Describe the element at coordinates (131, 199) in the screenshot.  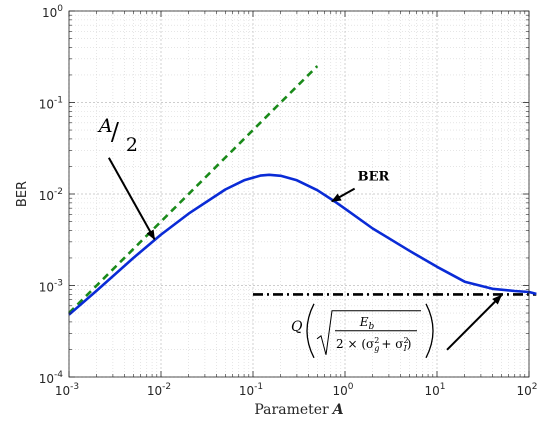
I see `annotation-a-over-2-arrow` at that location.